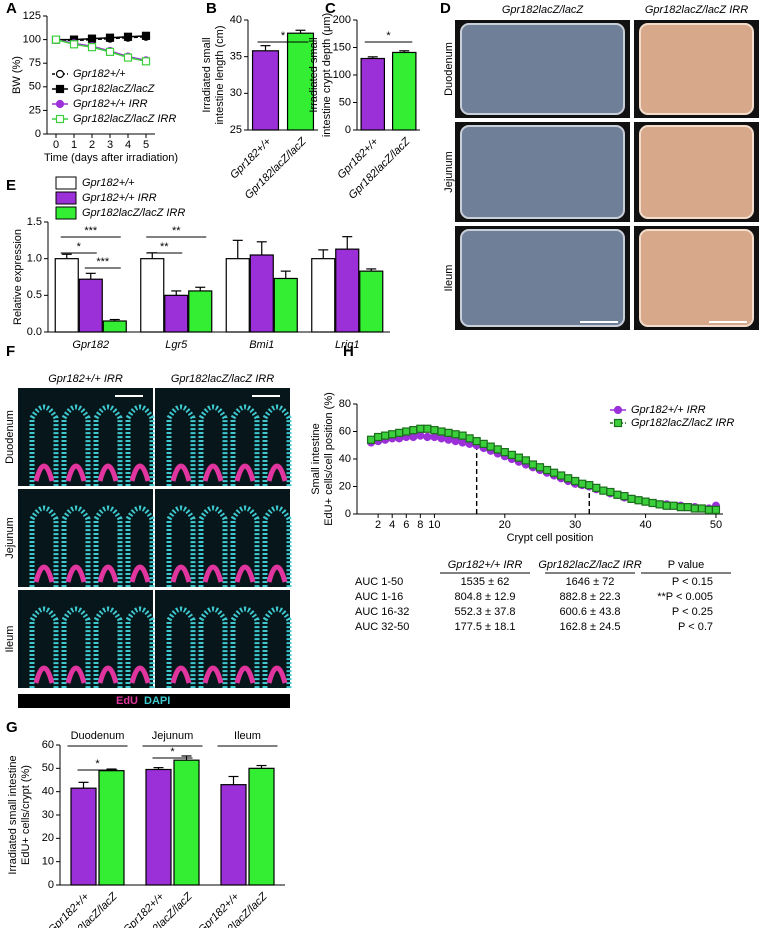 The image size is (764, 928). I want to click on y-axis-label: Irradiated small intestine, so click(13, 814).